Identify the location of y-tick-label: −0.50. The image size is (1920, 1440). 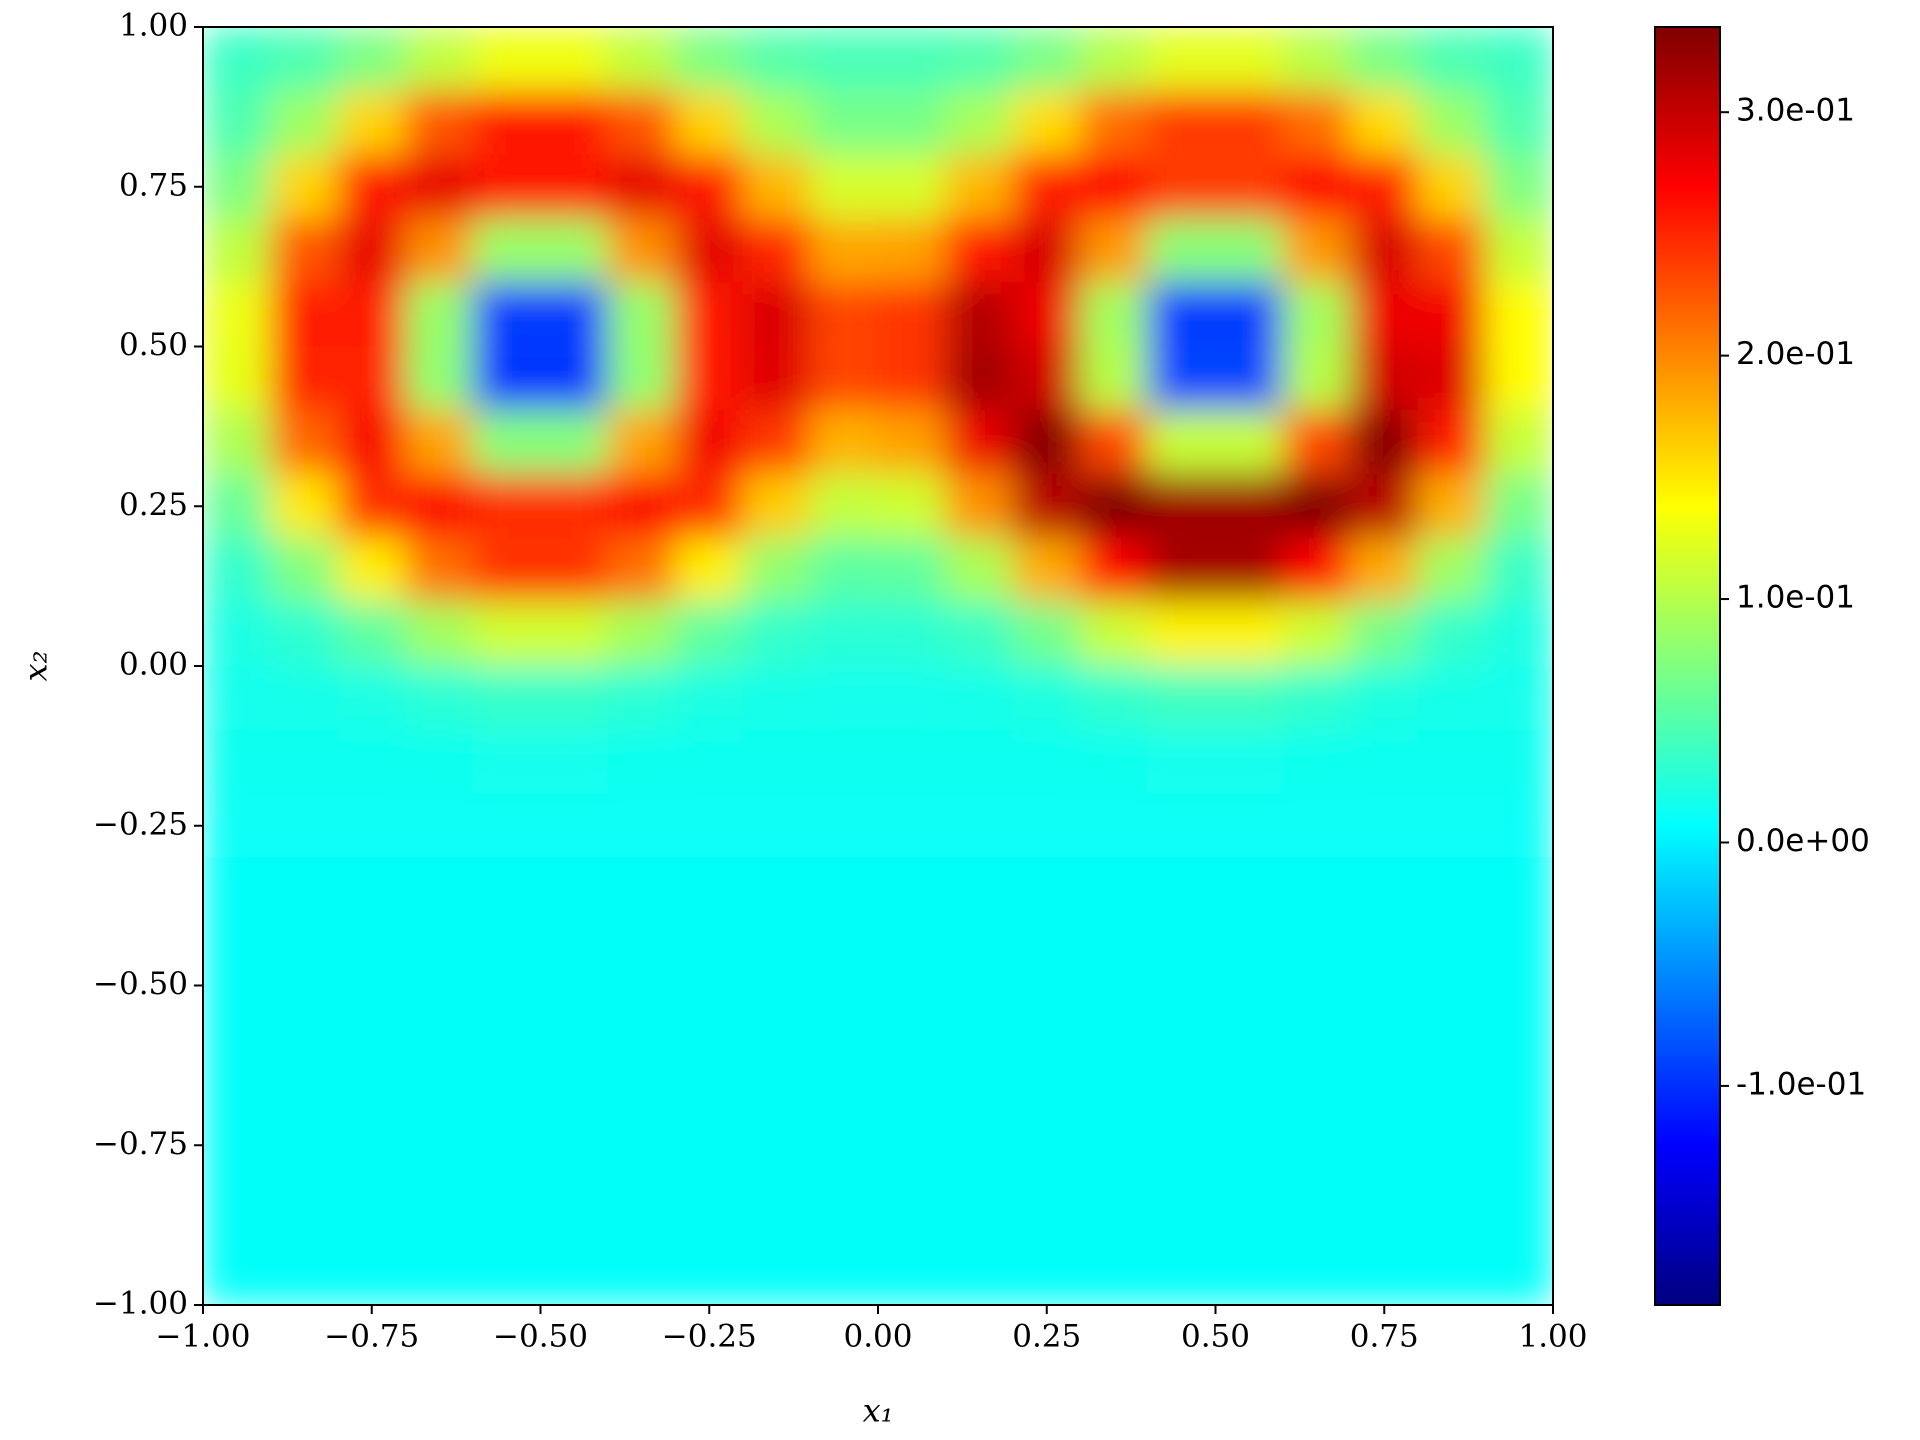
(140, 984).